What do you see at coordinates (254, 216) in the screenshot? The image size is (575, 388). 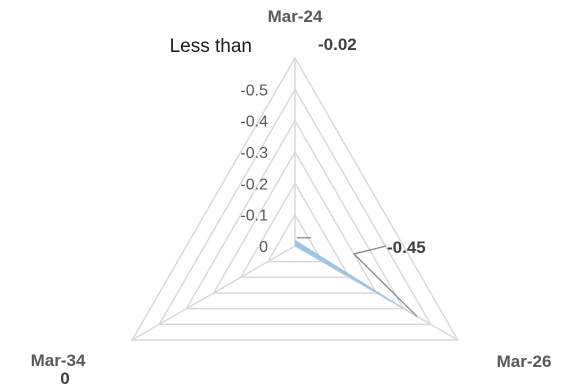 I see `tick-label: -0.1` at bounding box center [254, 216].